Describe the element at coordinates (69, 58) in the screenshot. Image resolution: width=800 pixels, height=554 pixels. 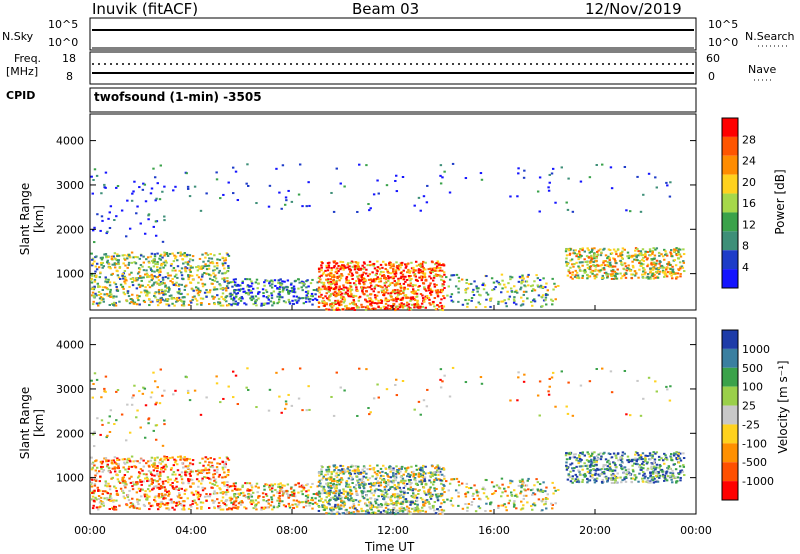
I see `freq-tick-top: 18` at that location.